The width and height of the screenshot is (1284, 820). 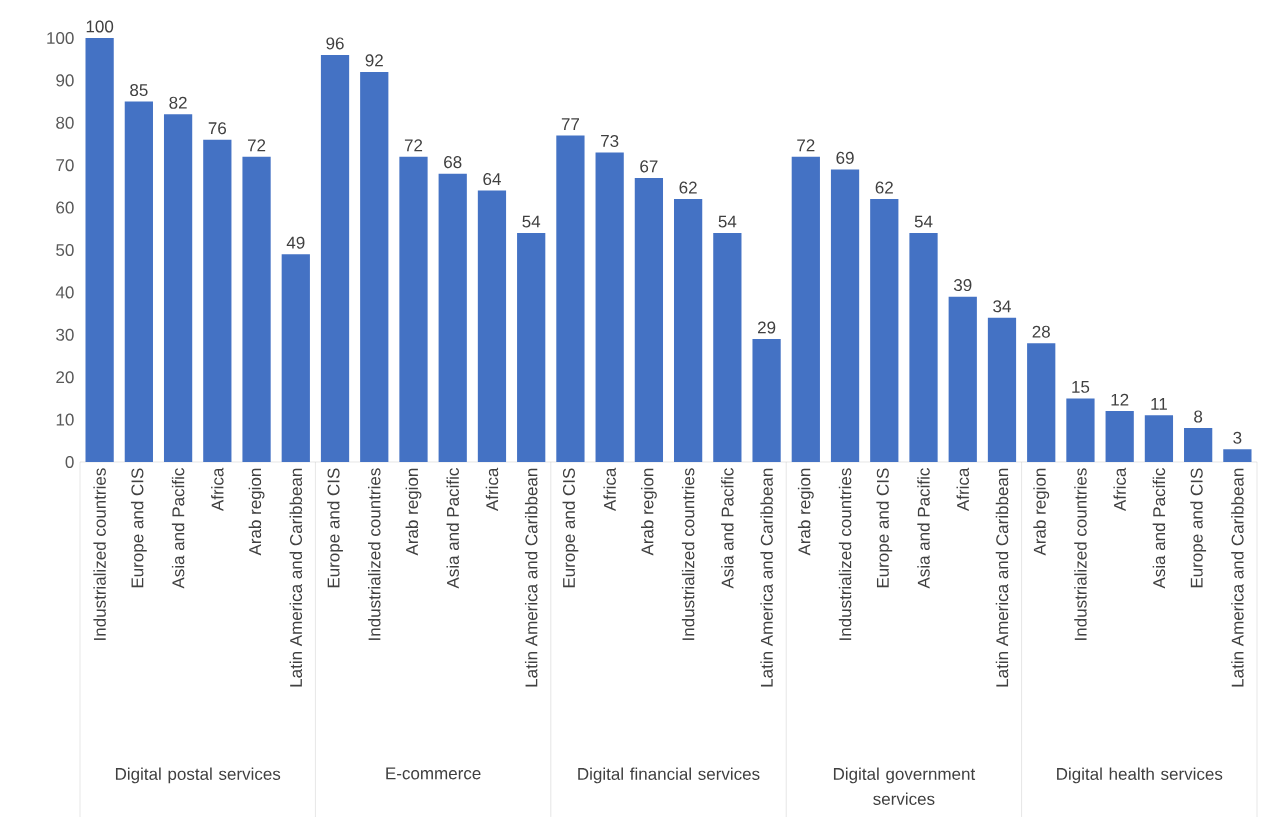 I want to click on data-label: 69, so click(x=845, y=157).